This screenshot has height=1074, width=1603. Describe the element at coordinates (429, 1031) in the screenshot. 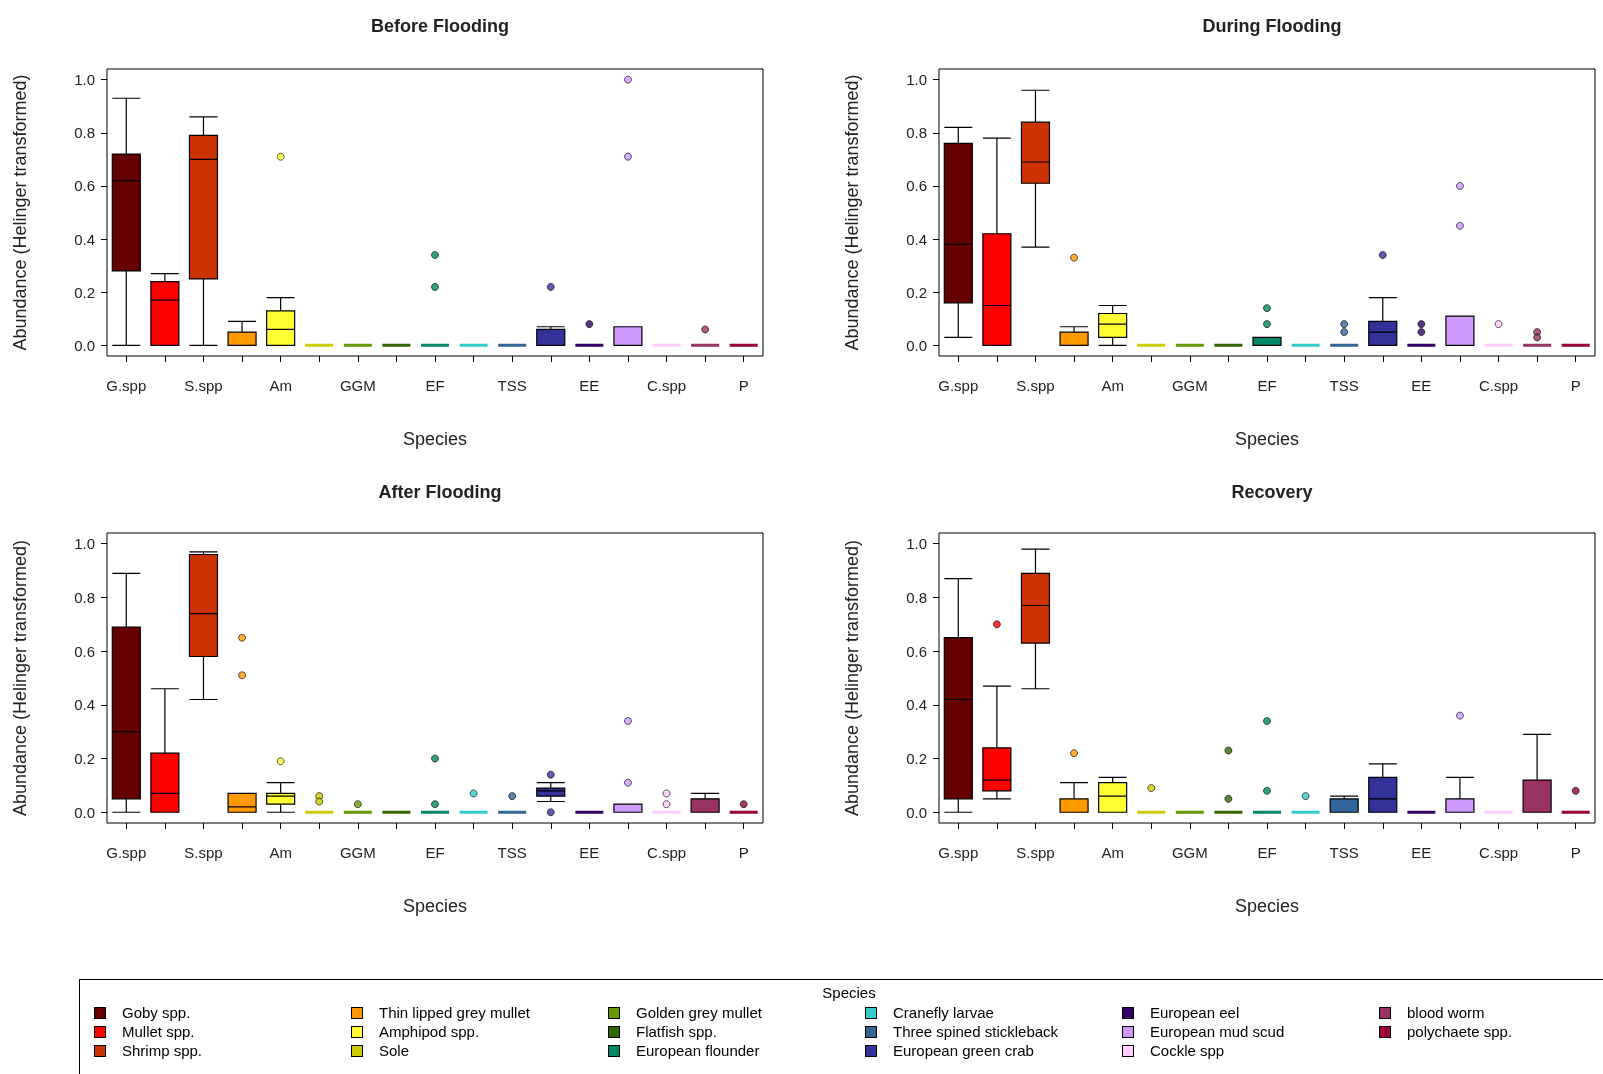

I see `legend-label: Amphipod spp.` at that location.